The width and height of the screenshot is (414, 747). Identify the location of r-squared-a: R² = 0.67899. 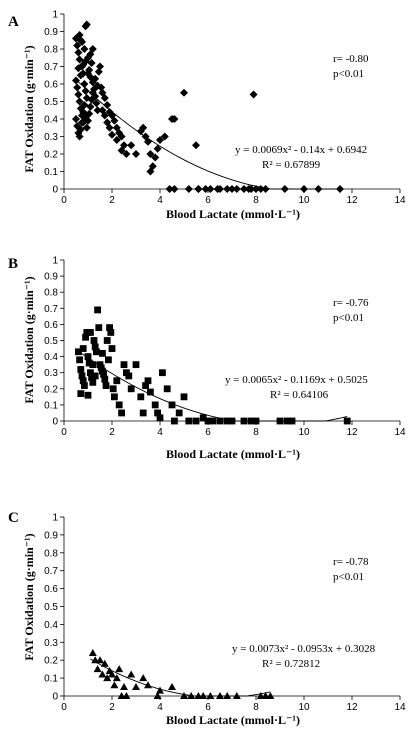
(291, 165).